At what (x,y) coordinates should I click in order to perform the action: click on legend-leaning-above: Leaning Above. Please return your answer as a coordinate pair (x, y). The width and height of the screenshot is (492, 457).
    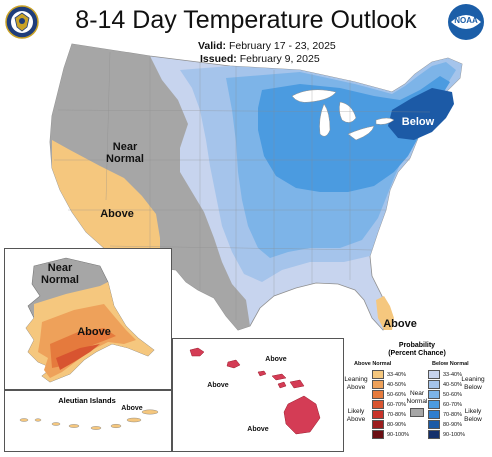
    Looking at the image, I should click on (356, 383).